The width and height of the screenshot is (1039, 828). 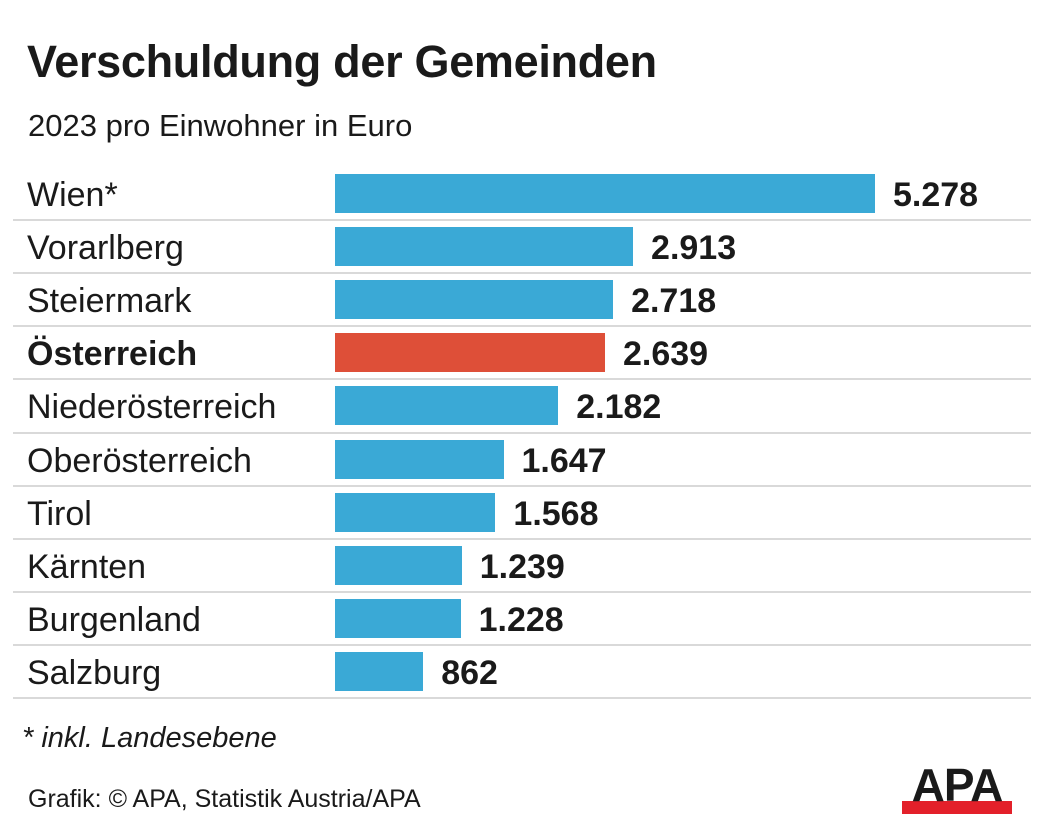 I want to click on chart-row: Wien* 5.278, so click(x=522, y=194).